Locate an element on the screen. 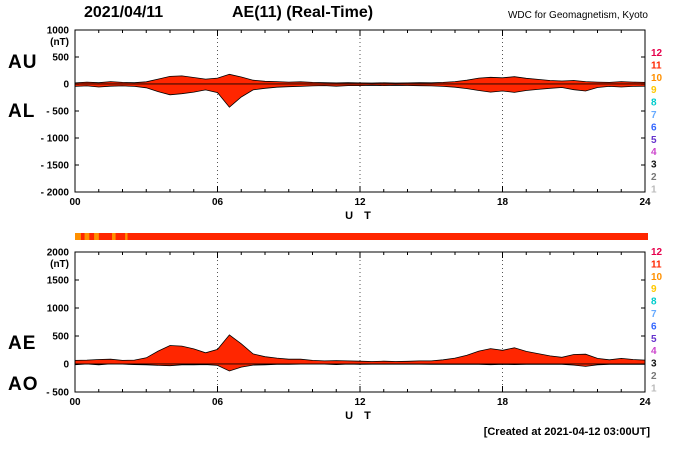  plot-date: 2021/04/11 is located at coordinates (124, 12).